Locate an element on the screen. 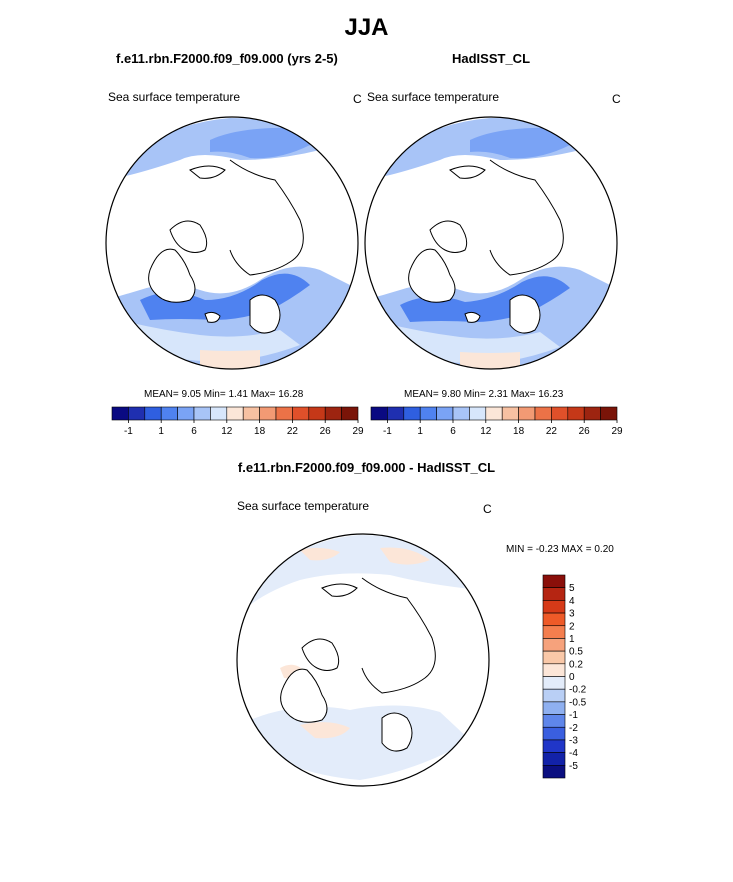 The width and height of the screenshot is (733, 882). diff-coast-asia is located at coordinates (398, 635).